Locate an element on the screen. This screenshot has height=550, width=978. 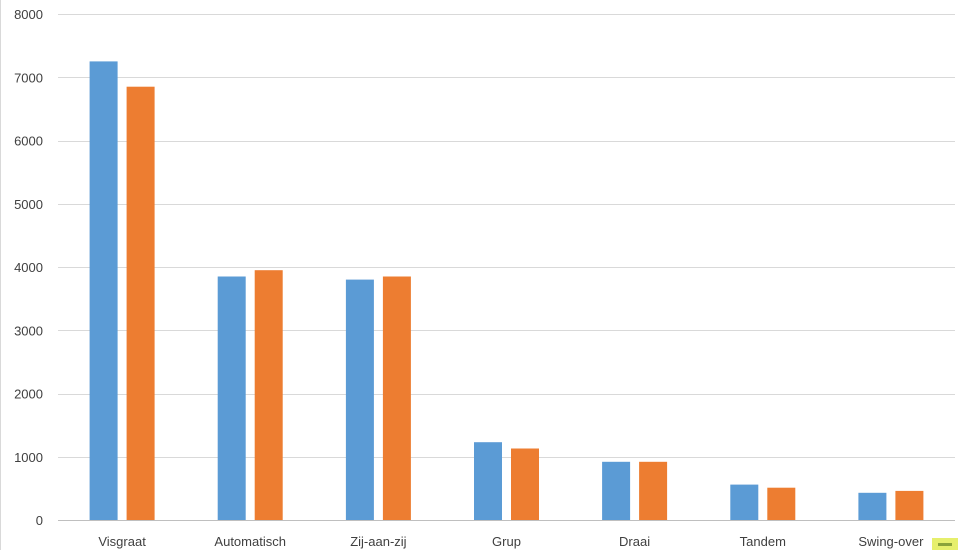
chart-frame-edge is located at coordinates (0, 275).